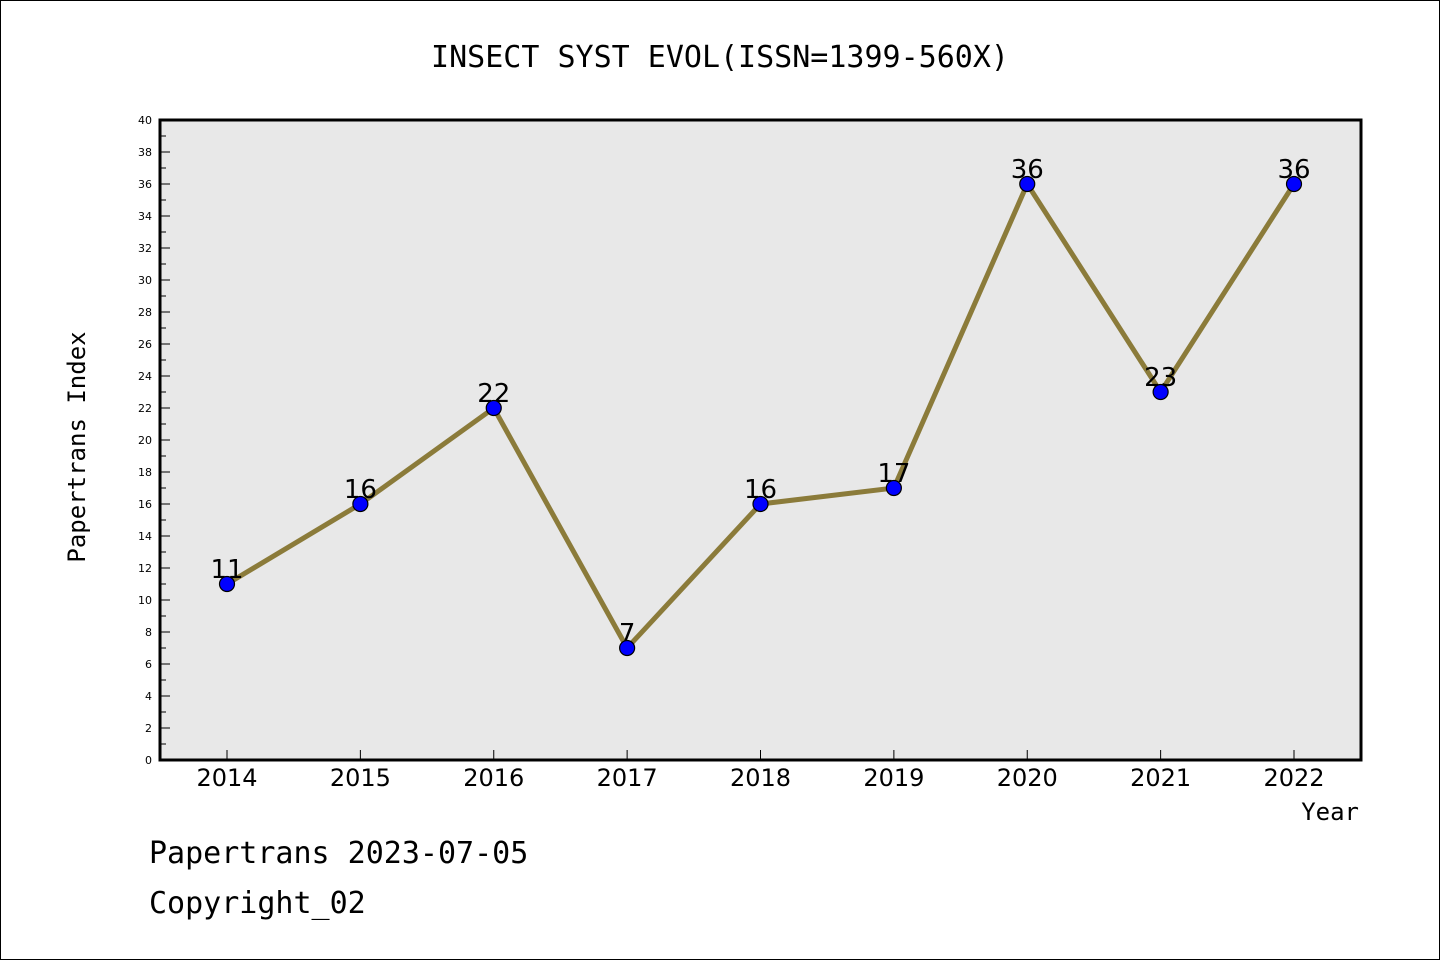 This screenshot has width=1440, height=964. What do you see at coordinates (760, 778) in the screenshot?
I see `x-tick-label: 2018` at bounding box center [760, 778].